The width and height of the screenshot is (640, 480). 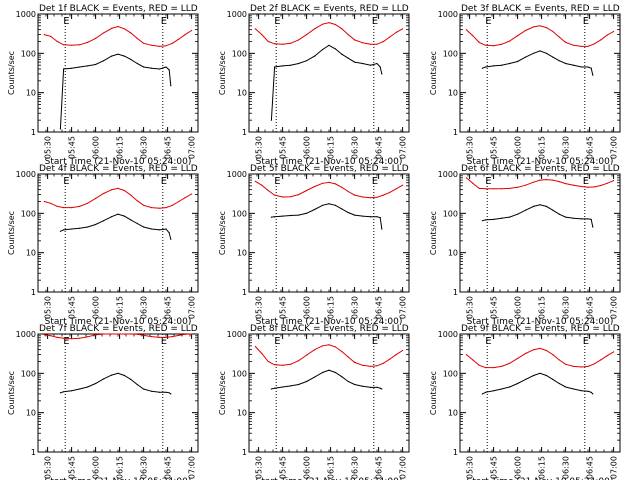 What do you see at coordinates (329, 393) in the screenshot?
I see `plot-frame` at bounding box center [329, 393].